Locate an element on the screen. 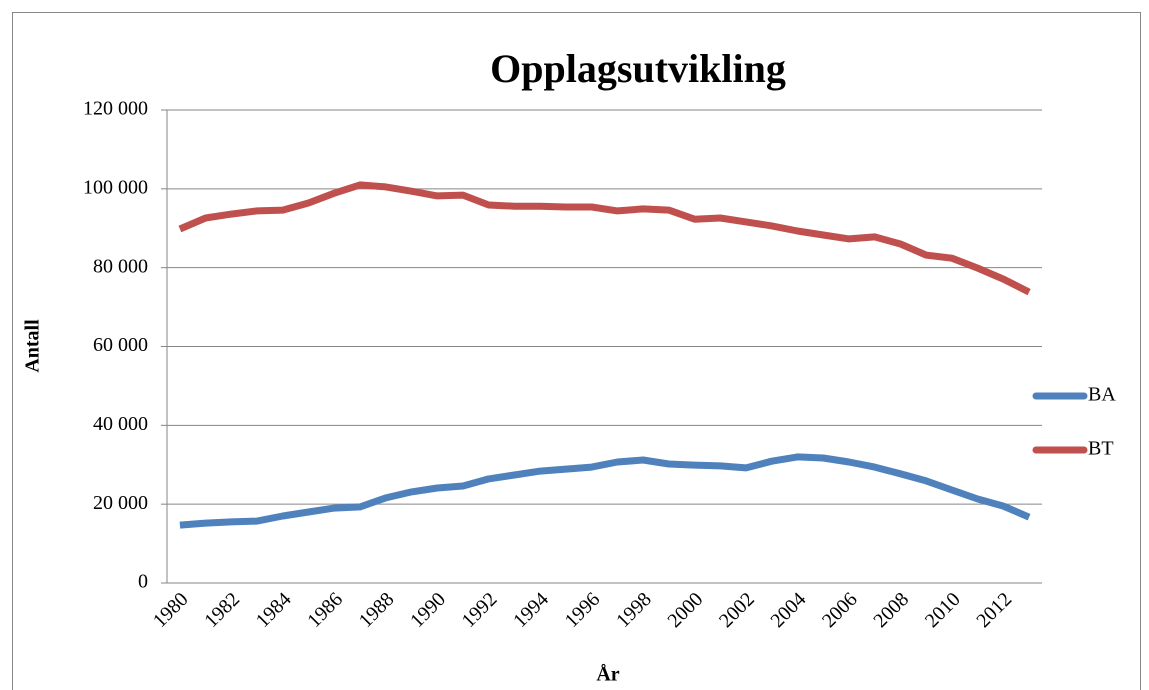 The height and width of the screenshot is (690, 1149). x-axis-title: År is located at coordinates (607, 674).